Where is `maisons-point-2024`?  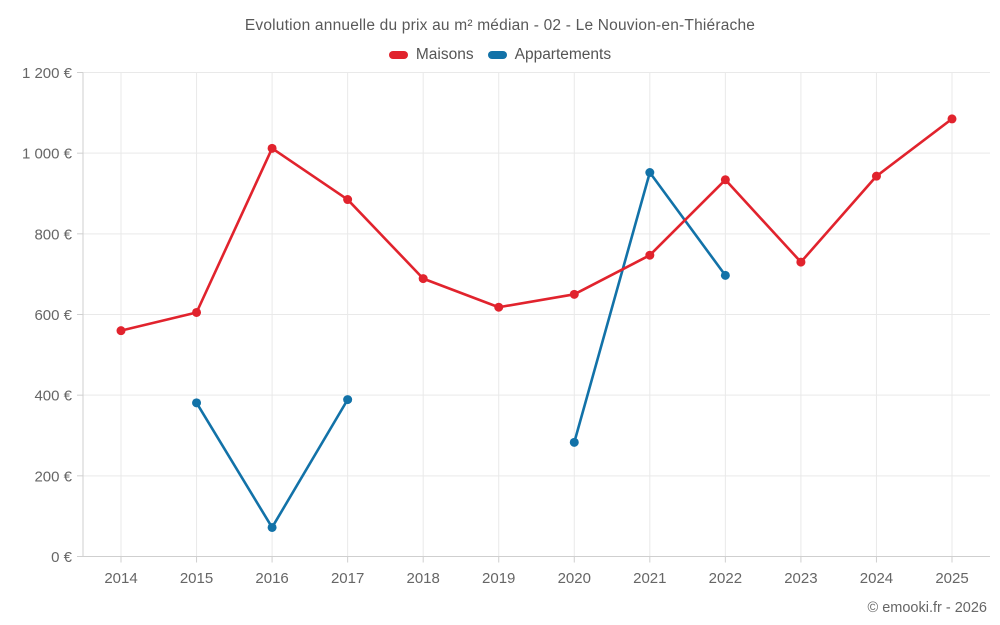
maisons-point-2024 is located at coordinates (876, 176).